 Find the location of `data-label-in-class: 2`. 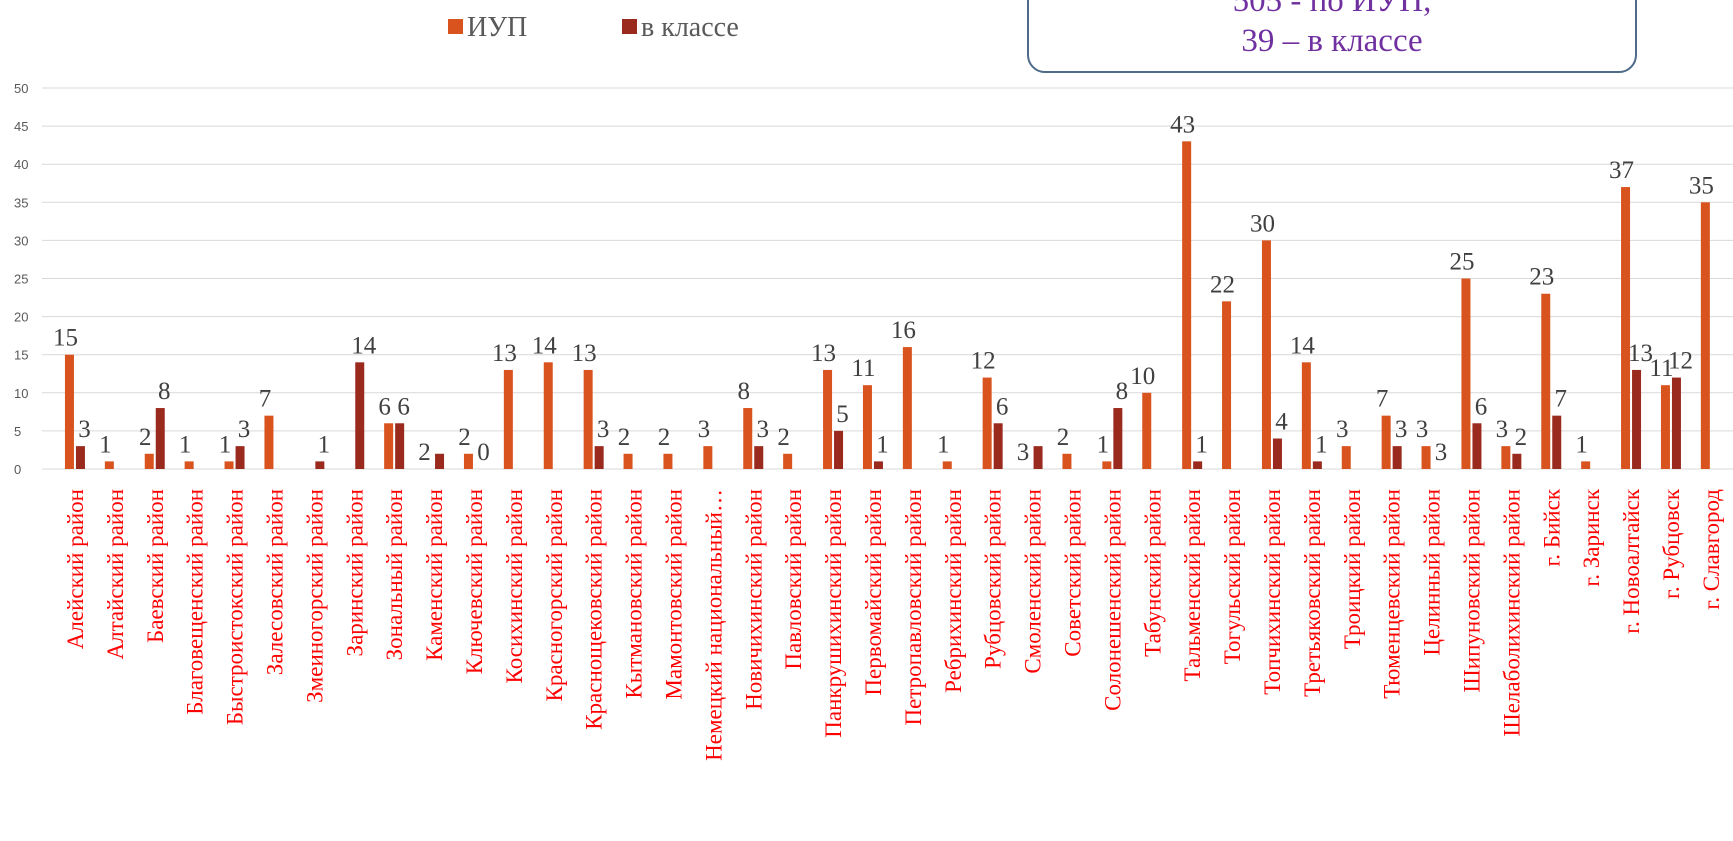

data-label-in-class: 2 is located at coordinates (1521, 437).